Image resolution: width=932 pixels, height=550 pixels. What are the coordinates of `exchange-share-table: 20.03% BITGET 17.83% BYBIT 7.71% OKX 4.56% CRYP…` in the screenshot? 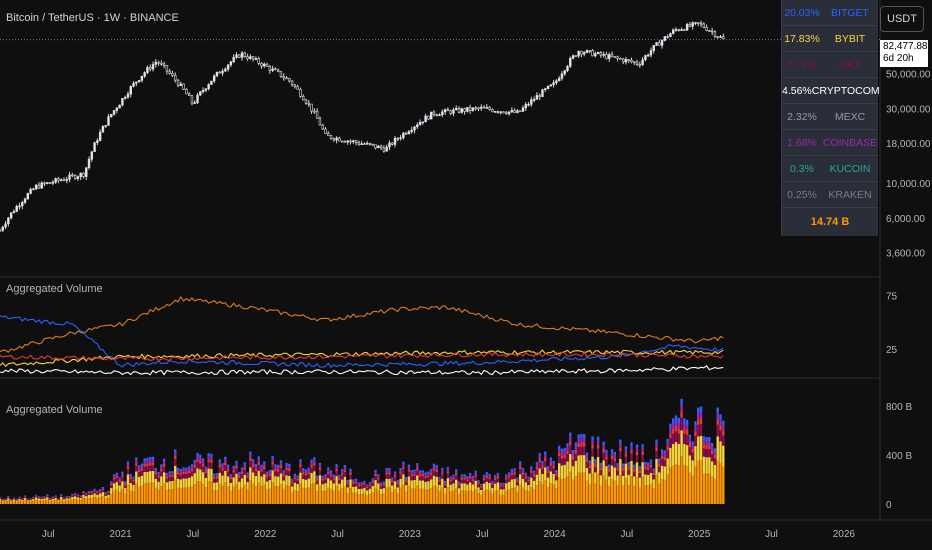 It's located at (830, 118).